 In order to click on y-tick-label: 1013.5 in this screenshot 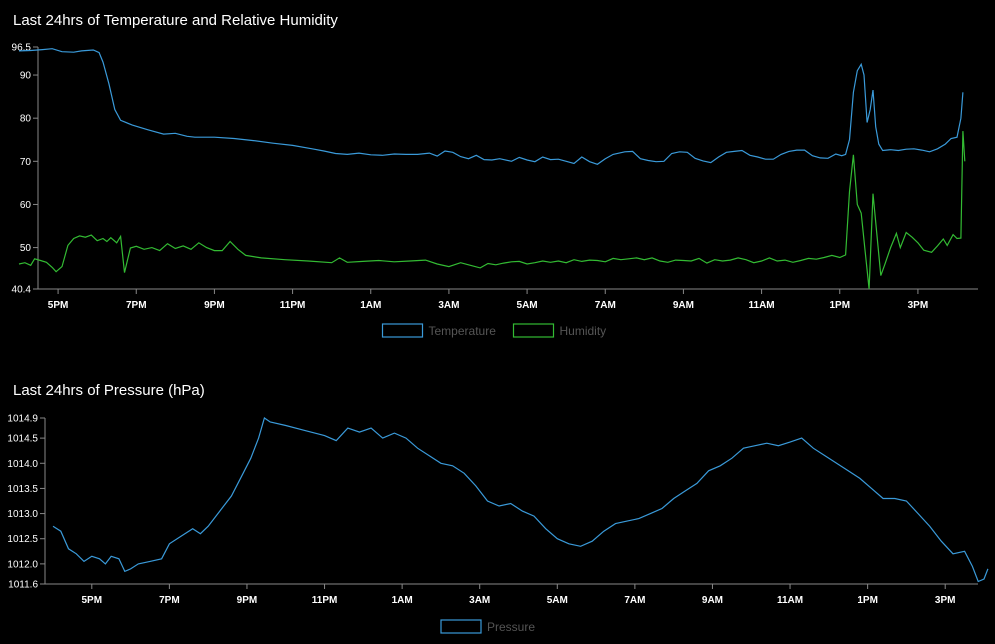, I will do `click(22, 489)`.